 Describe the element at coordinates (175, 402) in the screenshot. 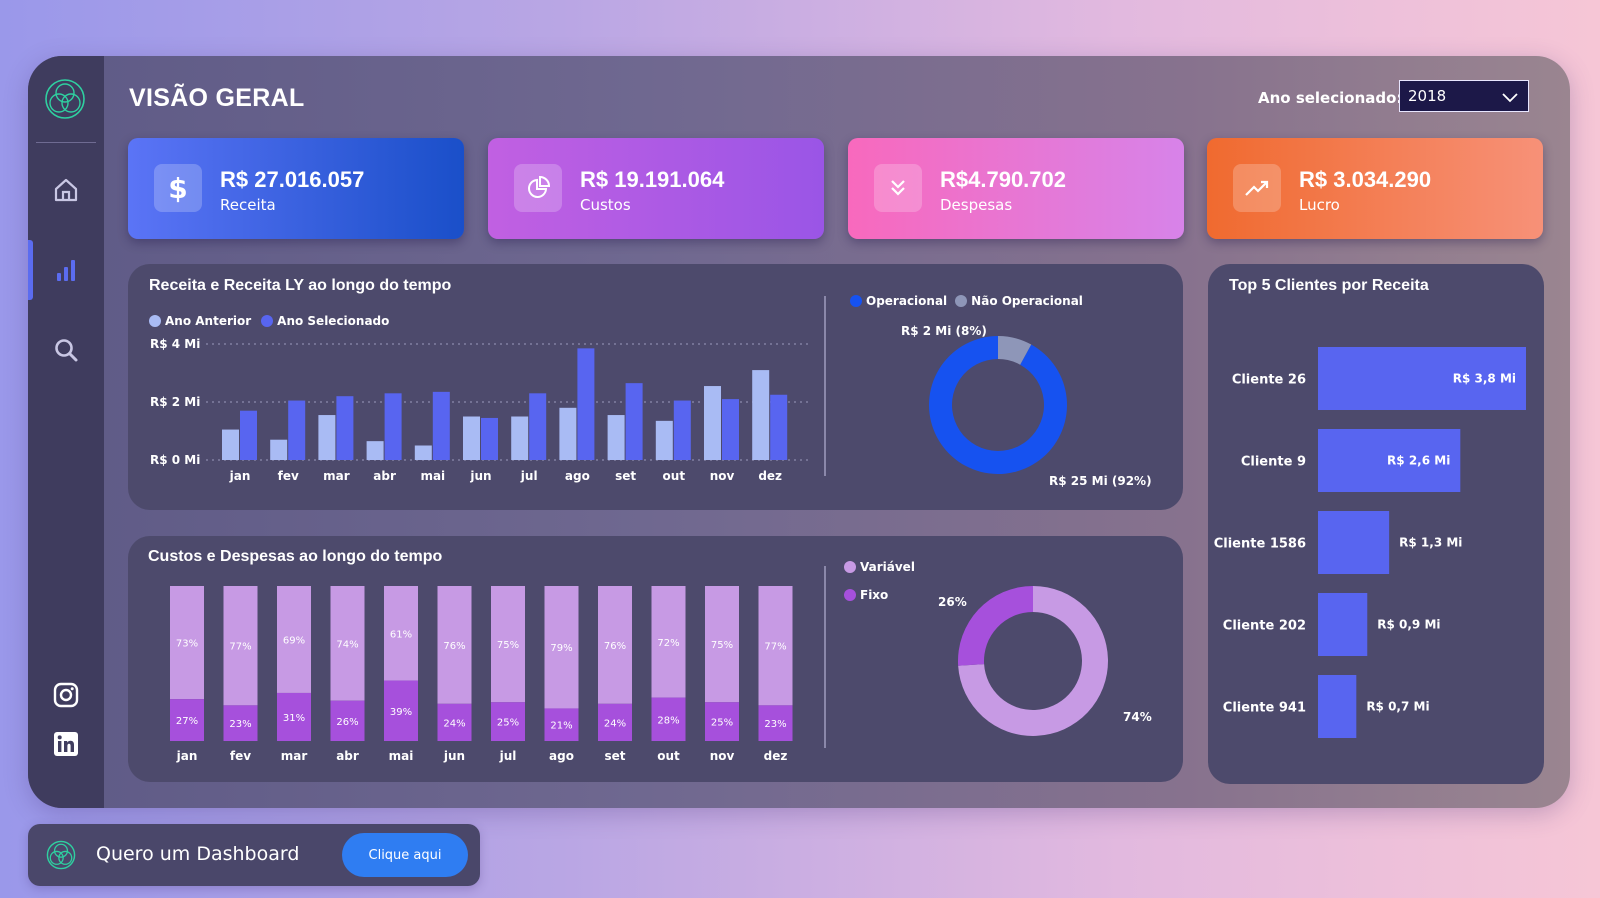

I see `y-tick-label: R$ 2 Mi` at that location.